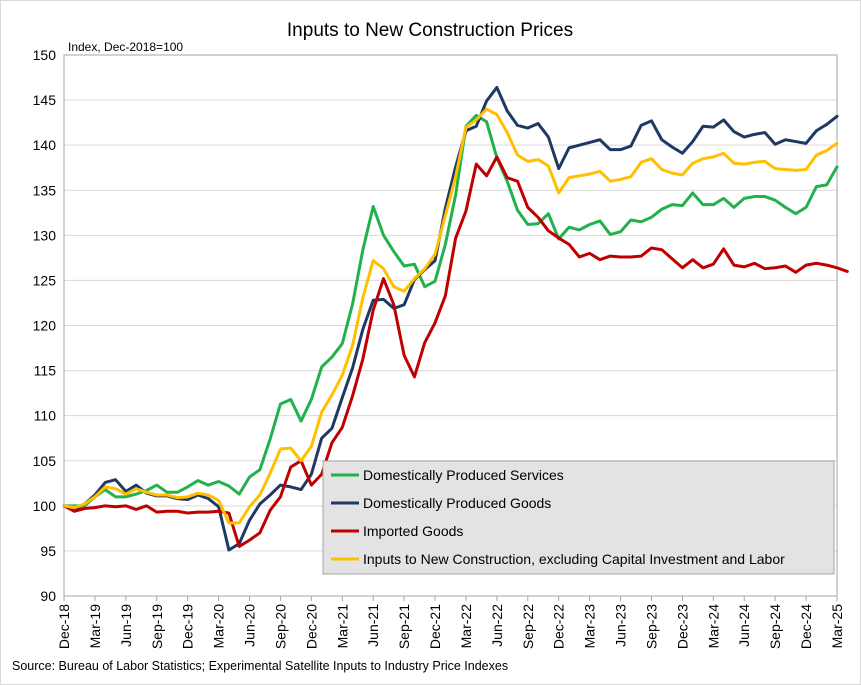  What do you see at coordinates (430, 30) in the screenshot?
I see `chart-title: Inputs to New Construction Prices` at bounding box center [430, 30].